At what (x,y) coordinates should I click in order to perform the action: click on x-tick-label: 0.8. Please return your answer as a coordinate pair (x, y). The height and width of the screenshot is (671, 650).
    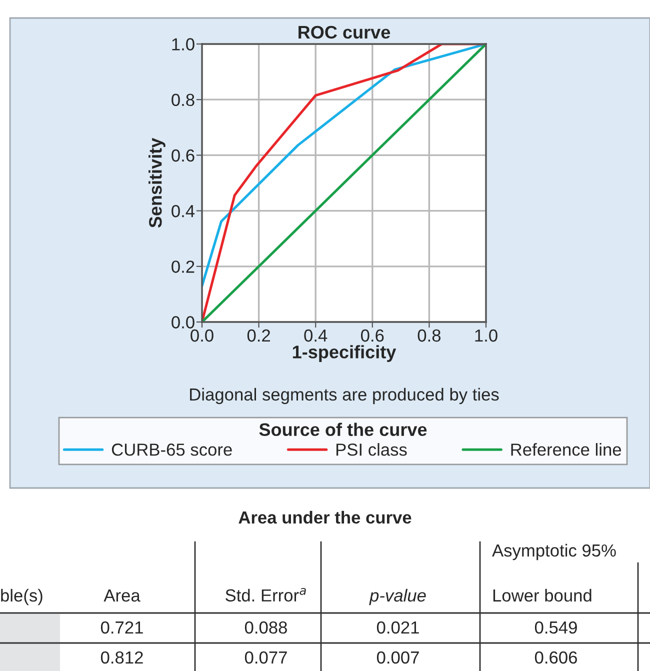
    Looking at the image, I should click on (429, 335).